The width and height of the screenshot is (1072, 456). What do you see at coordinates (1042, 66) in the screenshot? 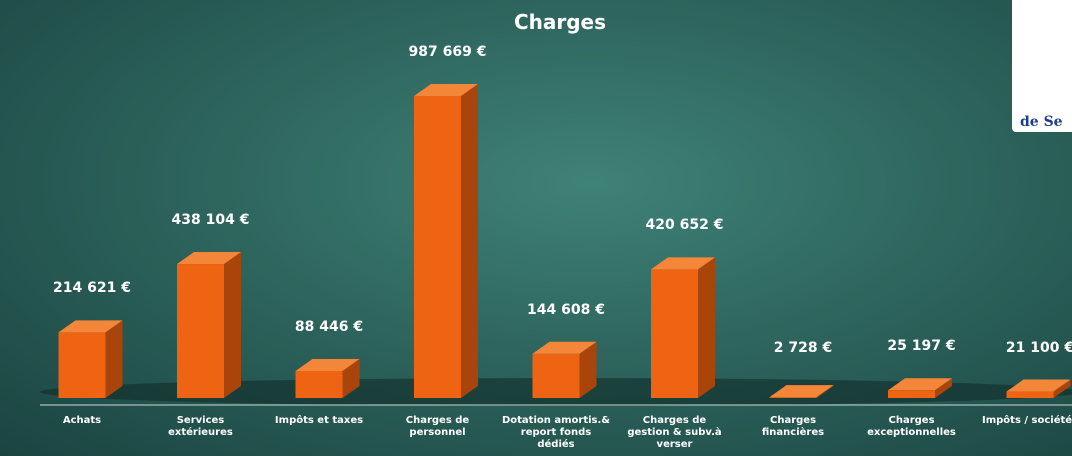
I see `logo: de Se` at bounding box center [1042, 66].